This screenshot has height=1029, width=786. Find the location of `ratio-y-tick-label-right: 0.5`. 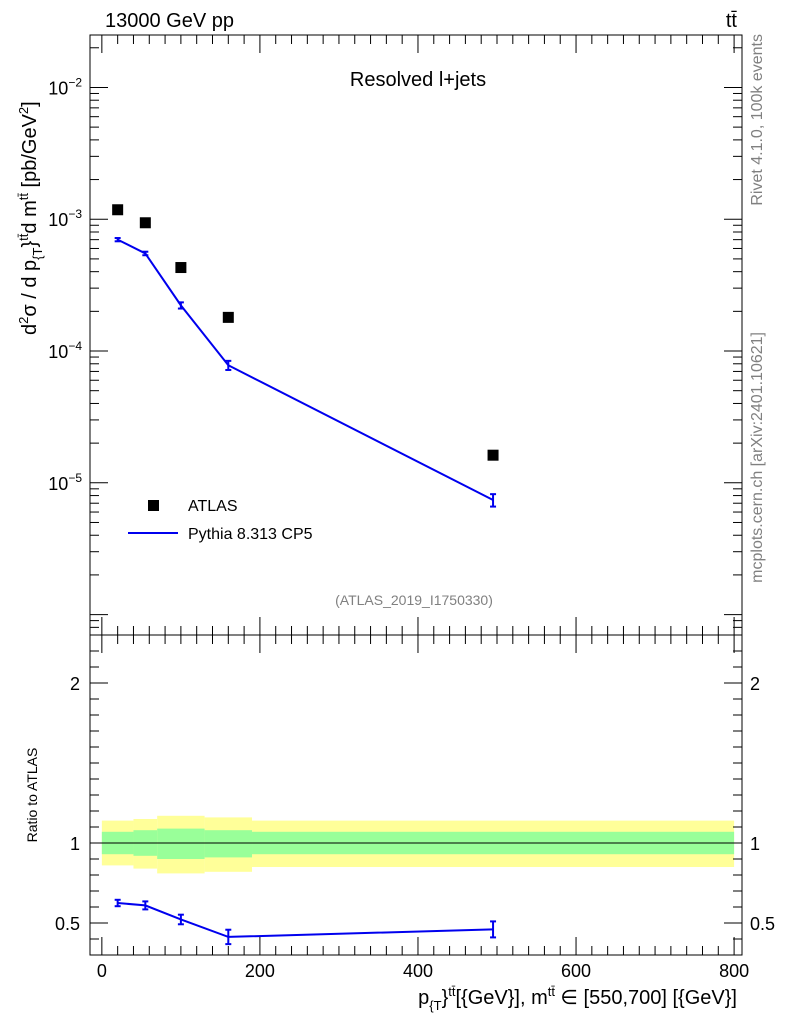

ratio-y-tick-label-right: 0.5 is located at coordinates (762, 924).